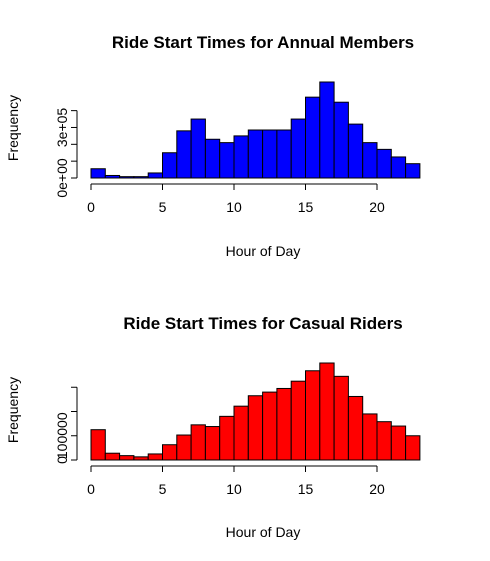 This screenshot has width=490, height=561. I want to click on y-tick-label: 100000, so click(62, 435).